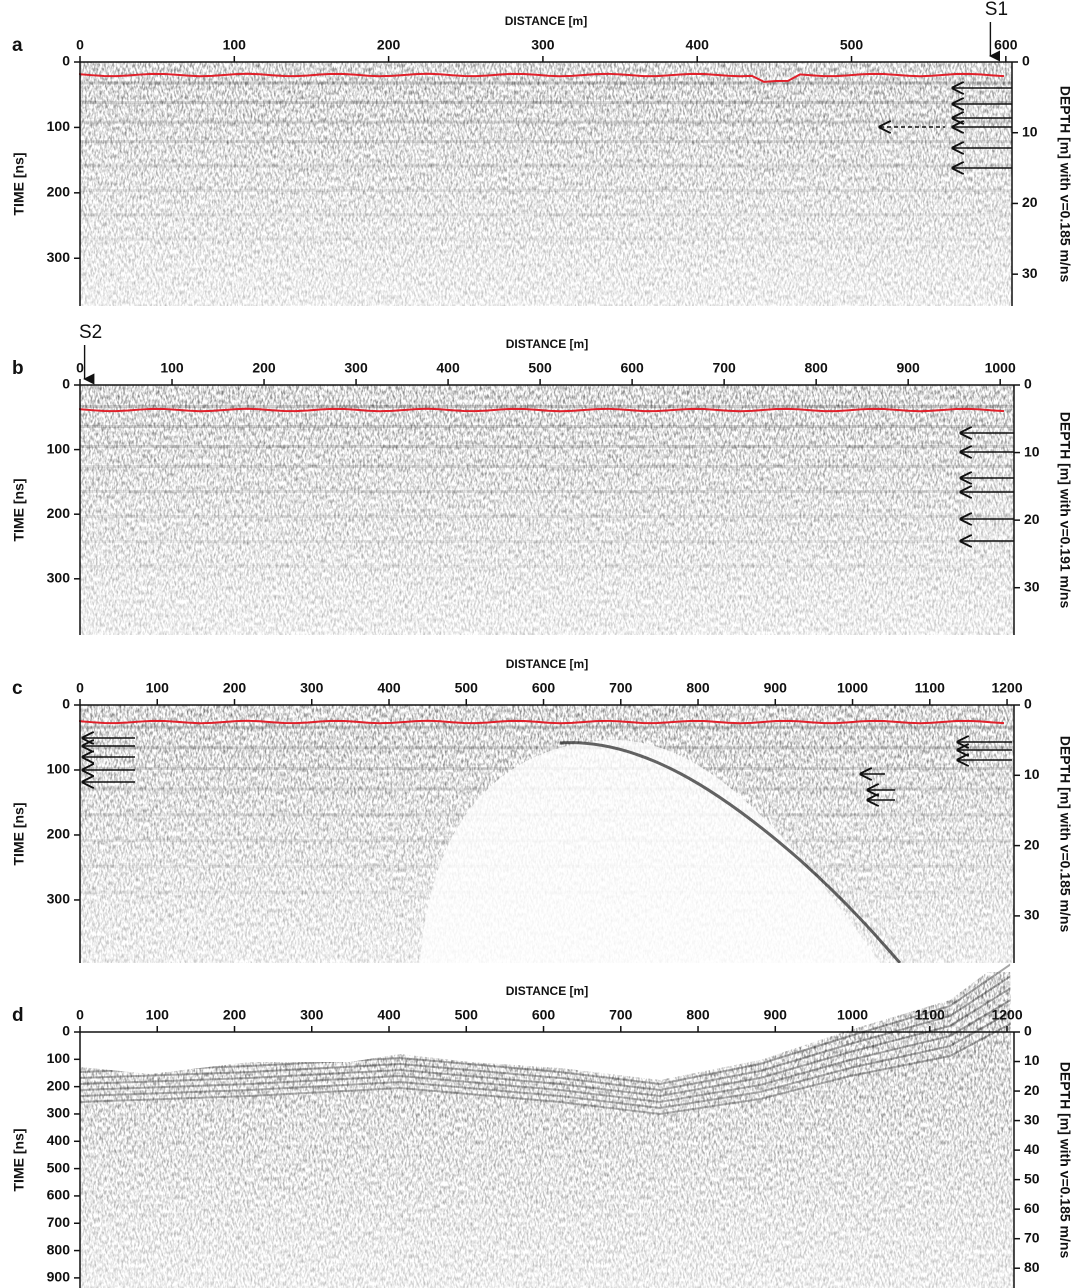 The width and height of the screenshot is (1083, 1288). I want to click on y-tick-label: 700, so click(59, 1222).